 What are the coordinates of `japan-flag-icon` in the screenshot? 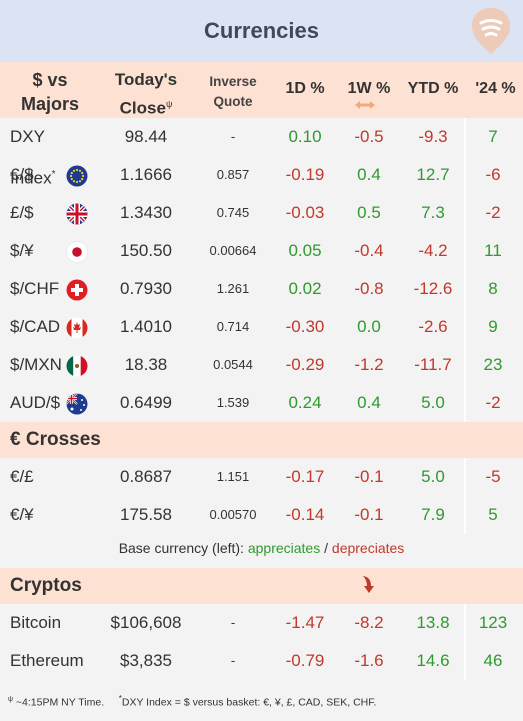 It's located at (77, 252).